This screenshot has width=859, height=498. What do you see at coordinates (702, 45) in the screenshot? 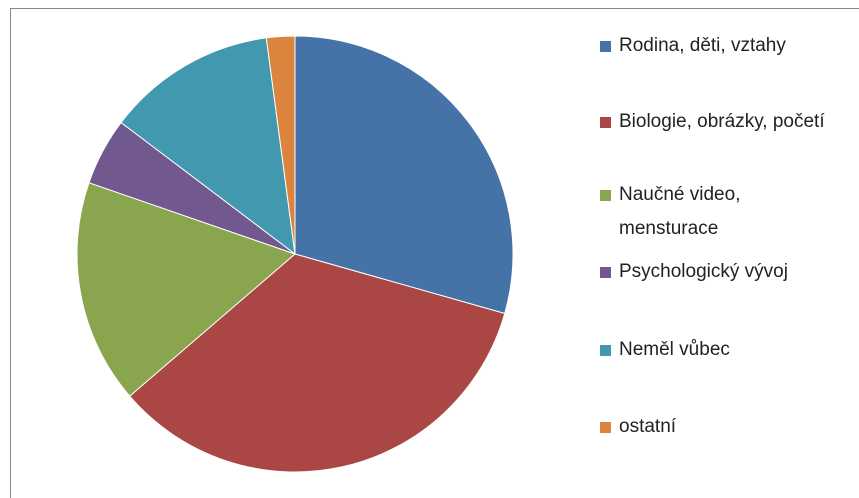
I see `legend-label: Rodina, děti, vztahy` at bounding box center [702, 45].